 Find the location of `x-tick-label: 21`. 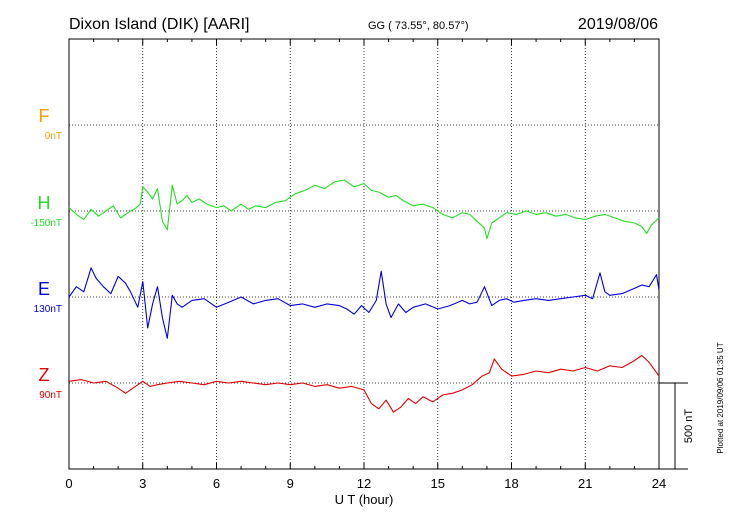

x-tick-label: 21 is located at coordinates (585, 483).